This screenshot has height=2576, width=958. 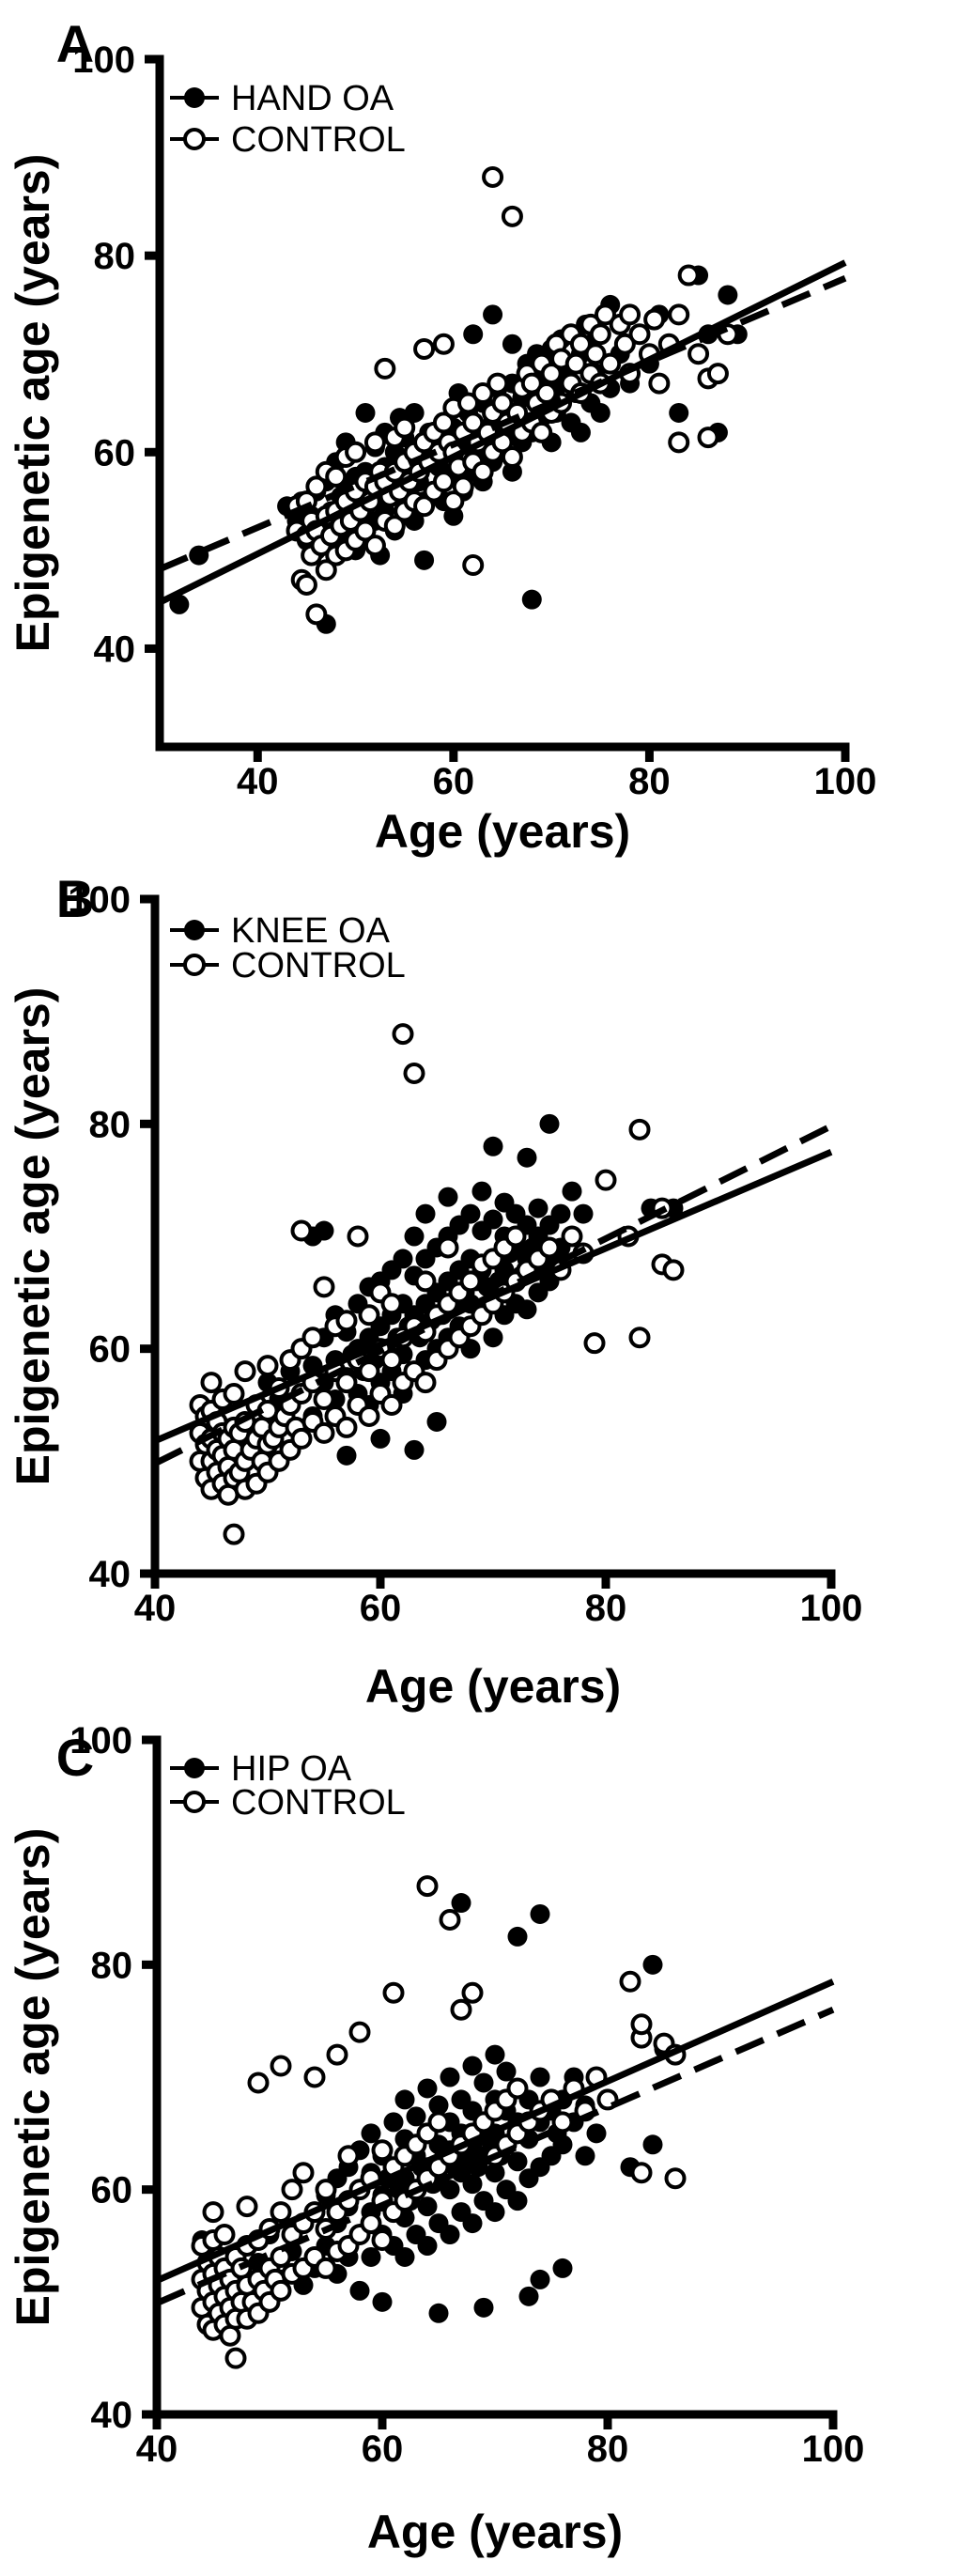 What do you see at coordinates (75, 1757) in the screenshot?
I see `panel-letter: C` at bounding box center [75, 1757].